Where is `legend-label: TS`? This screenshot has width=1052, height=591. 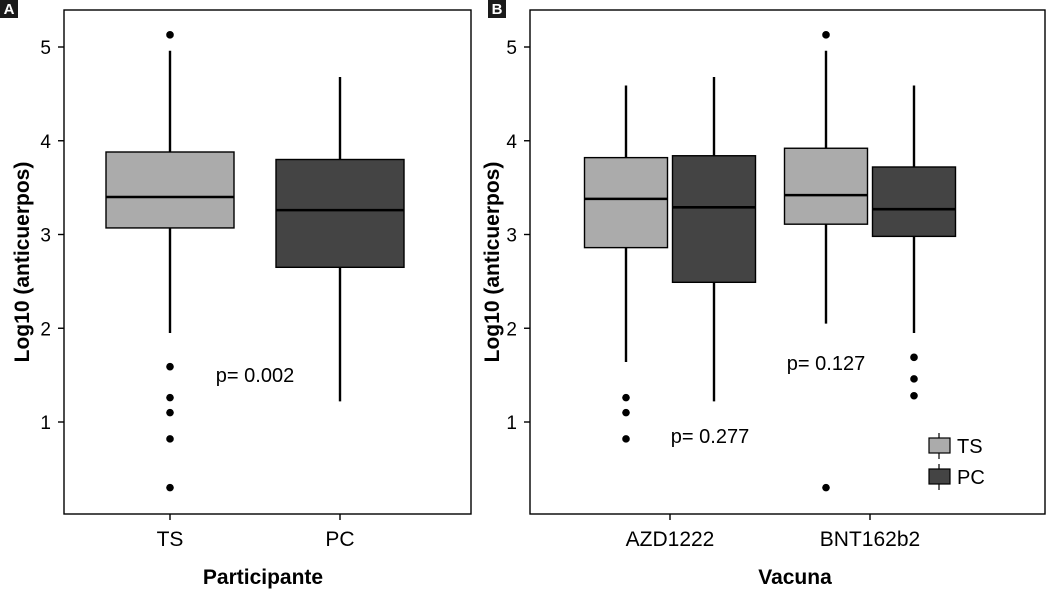
legend-label: TS is located at coordinates (970, 447).